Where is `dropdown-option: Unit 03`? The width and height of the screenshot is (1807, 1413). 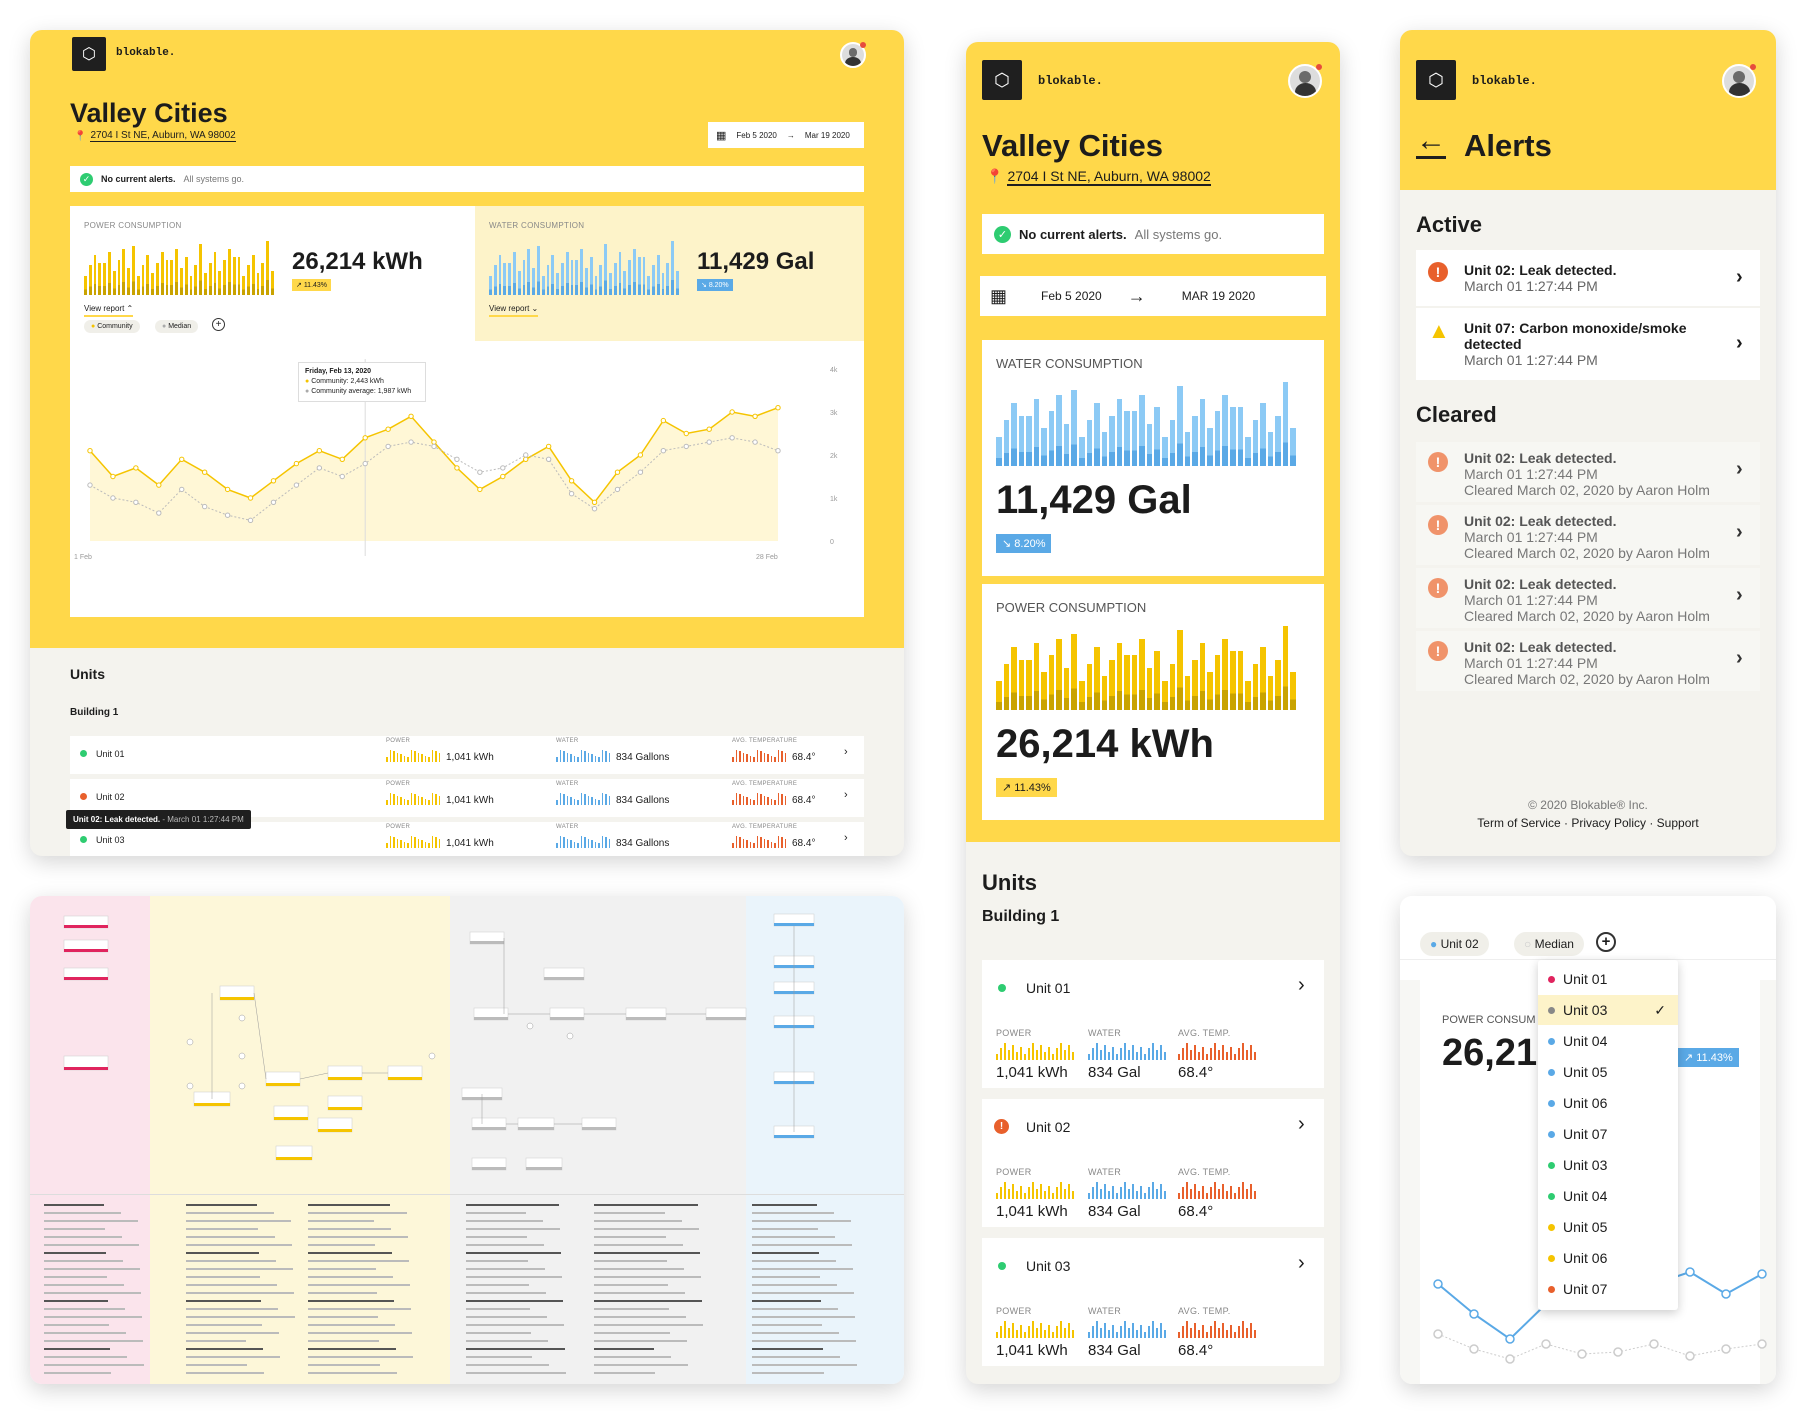 dropdown-option: Unit 03 is located at coordinates (1608, 1165).